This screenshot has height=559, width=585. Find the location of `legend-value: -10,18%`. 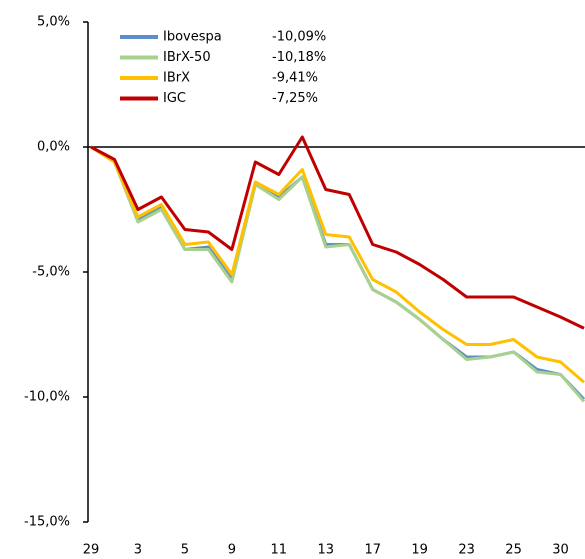

legend-value: -10,18% is located at coordinates (299, 57).